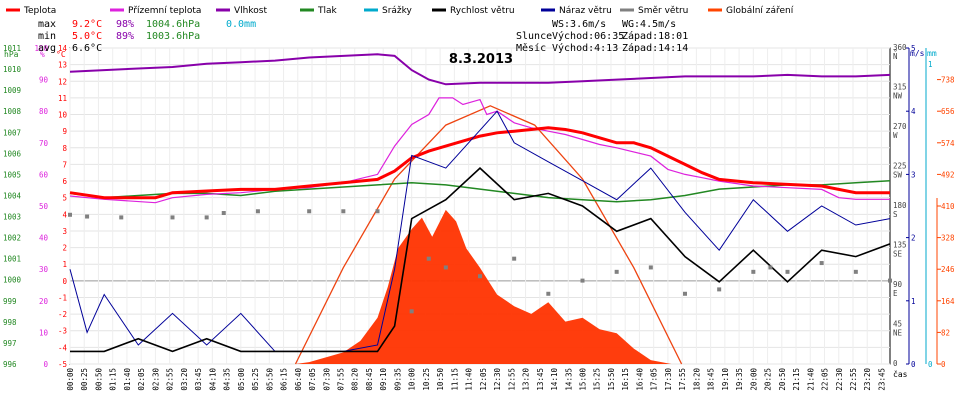  Describe the element at coordinates (12, 238) in the screenshot. I see `axis-hpa-tick: 1002` at that location.